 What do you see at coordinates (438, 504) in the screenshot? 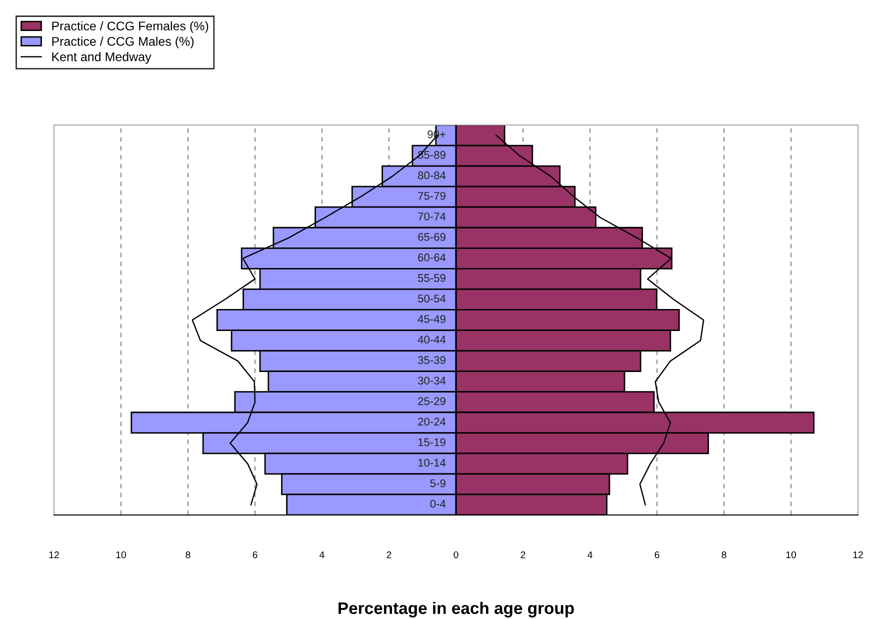
I see `y-tick-label: 0-4` at bounding box center [438, 504].